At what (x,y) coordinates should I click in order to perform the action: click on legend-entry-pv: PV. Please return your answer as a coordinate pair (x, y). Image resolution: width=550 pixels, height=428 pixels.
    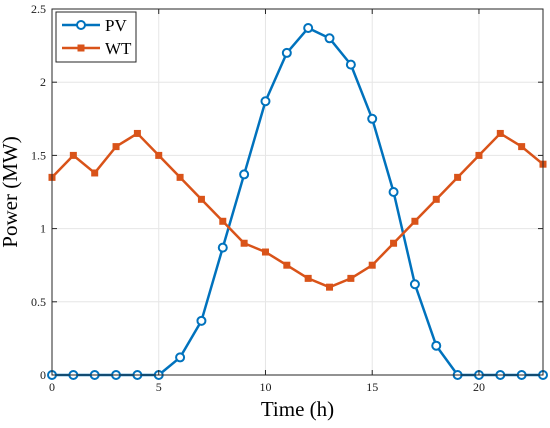
    Looking at the image, I should click on (94, 25).